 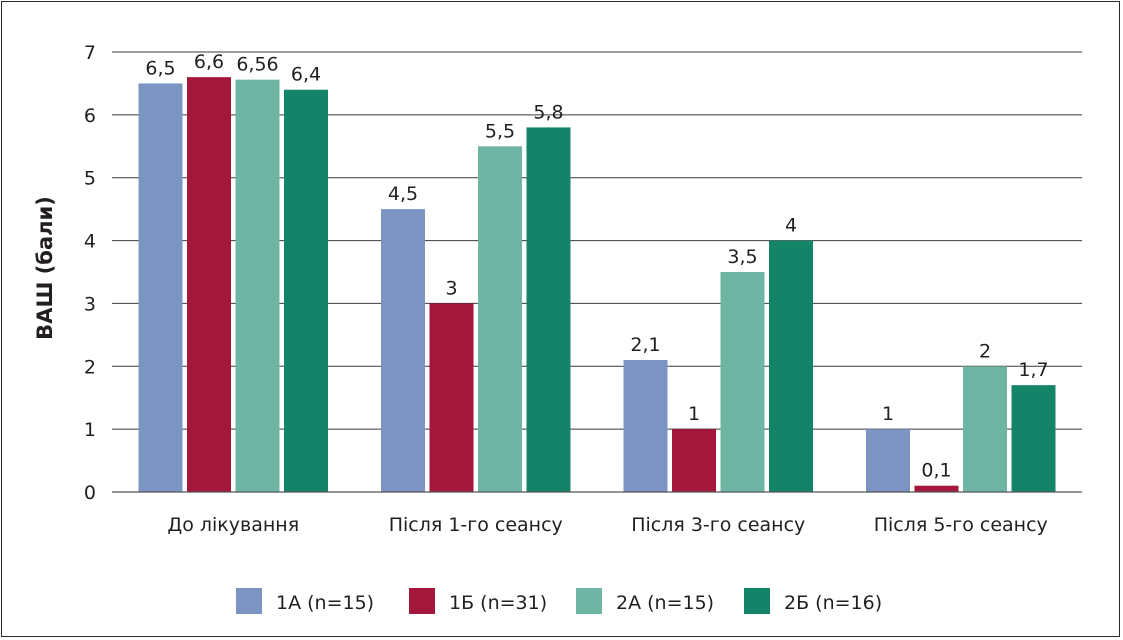 I want to click on x-category-label: Після 5-го сеансу, so click(x=961, y=525).